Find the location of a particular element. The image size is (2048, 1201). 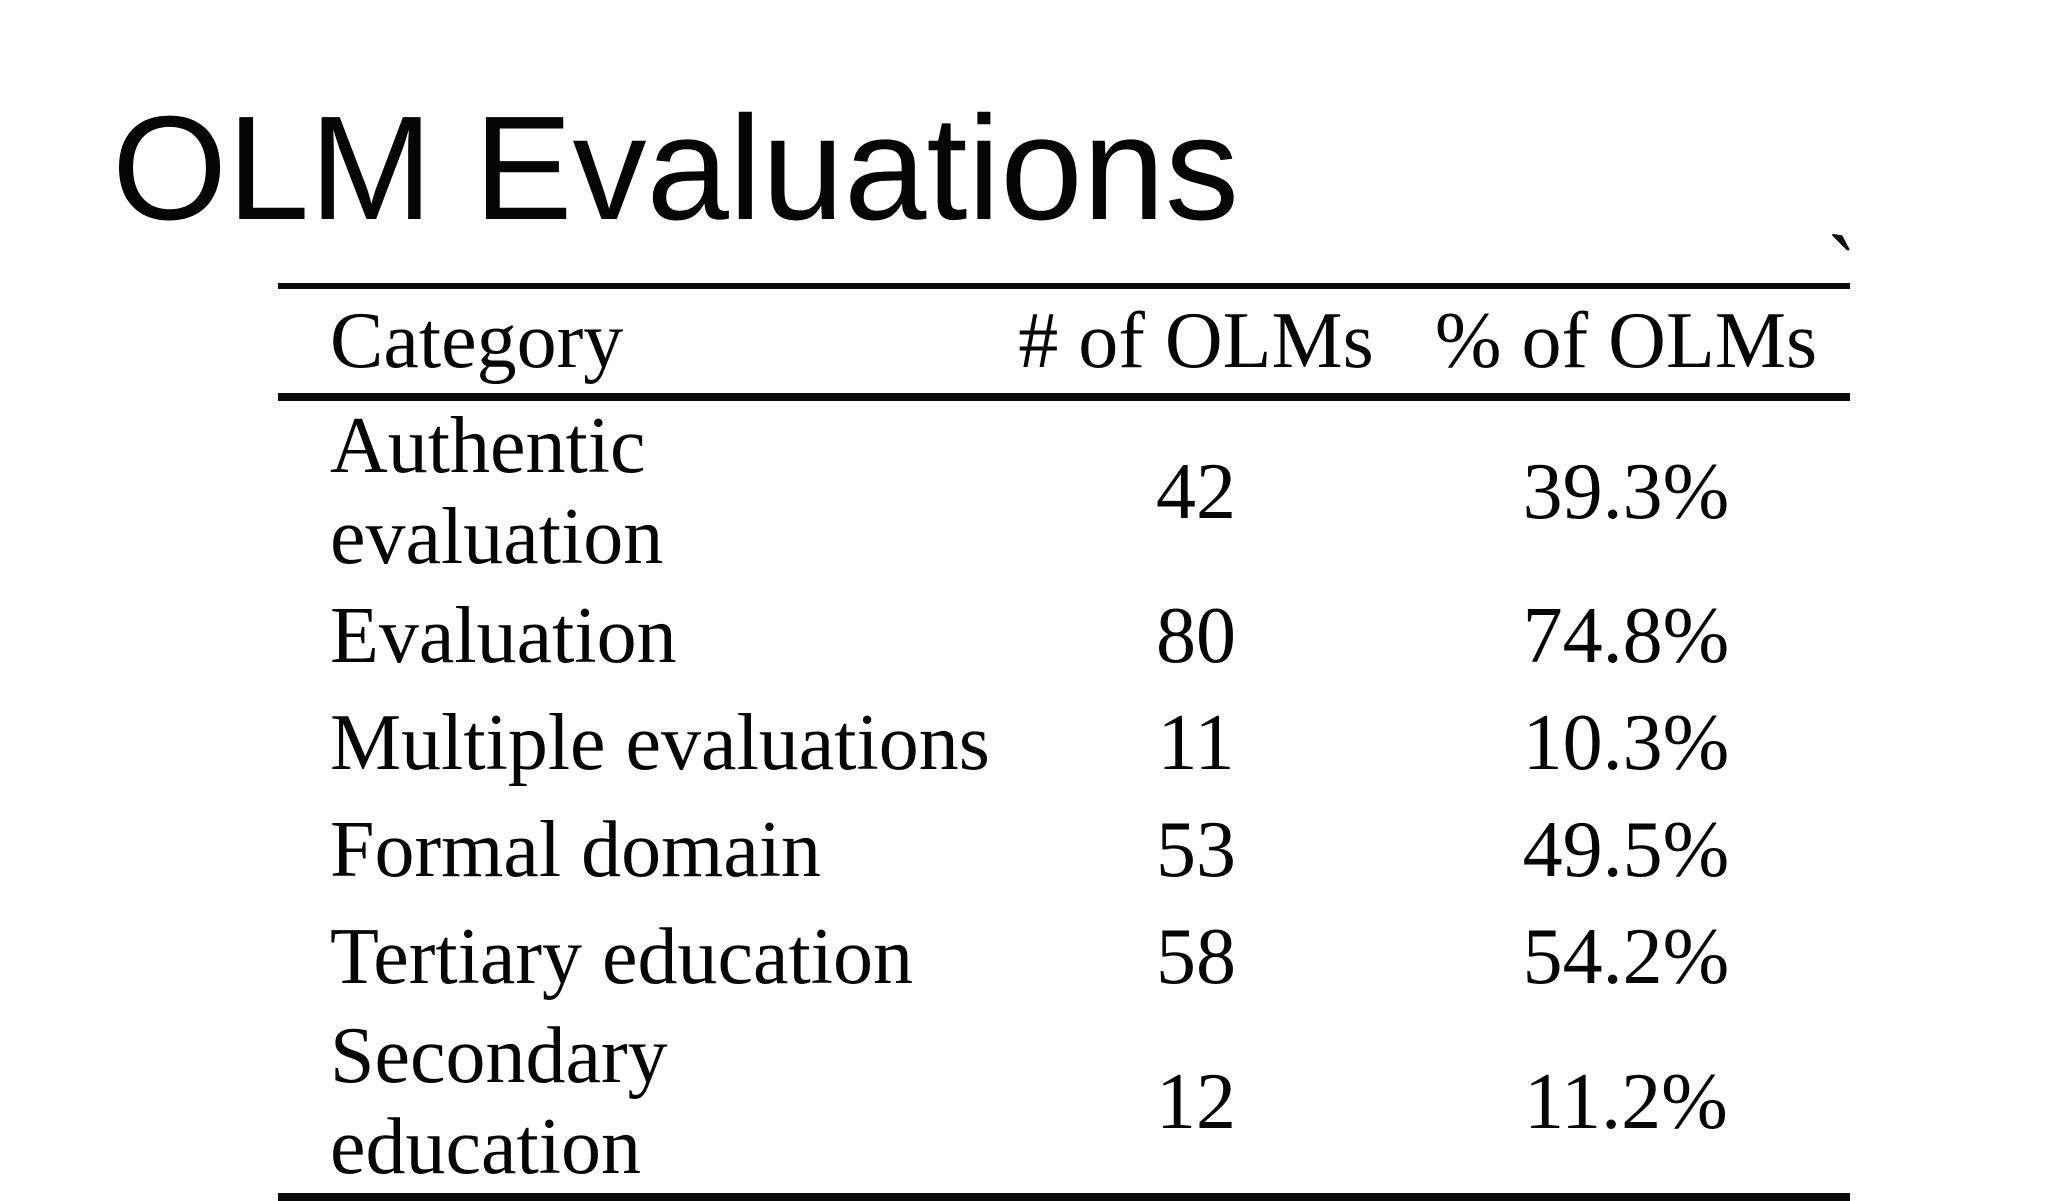

cell-count: 42 is located at coordinates (1196, 491).